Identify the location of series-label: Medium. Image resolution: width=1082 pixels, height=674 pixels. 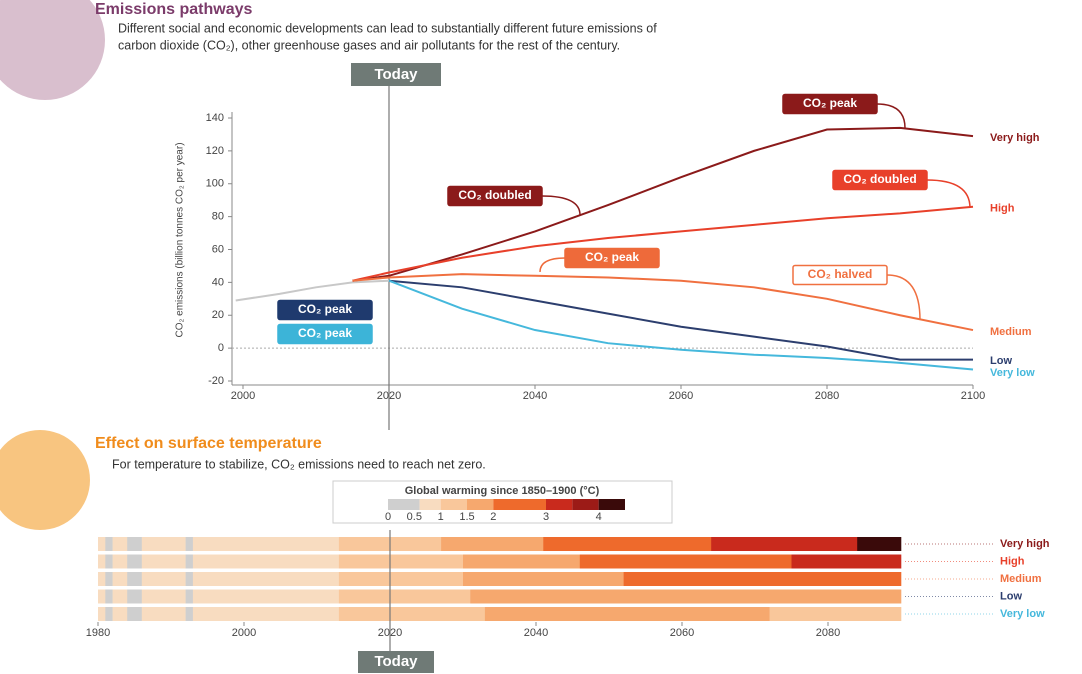
(1011, 332).